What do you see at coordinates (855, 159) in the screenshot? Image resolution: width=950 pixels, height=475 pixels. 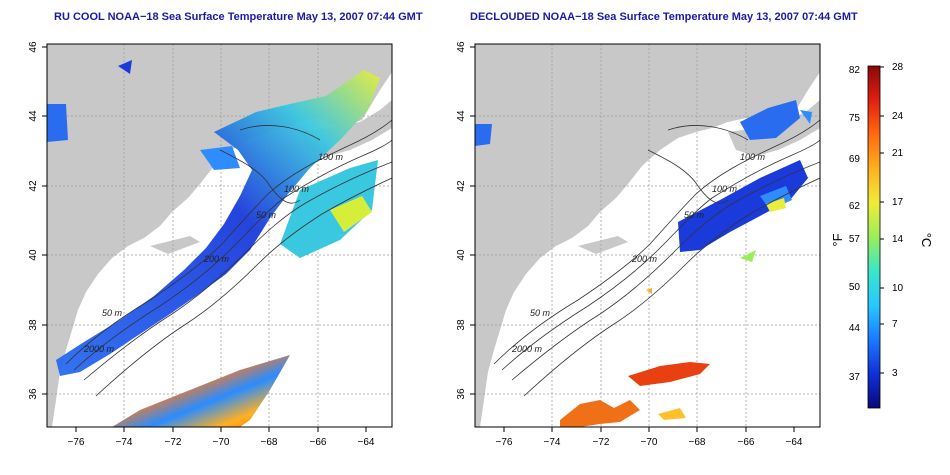 I see `f-tick-label: 69` at bounding box center [855, 159].